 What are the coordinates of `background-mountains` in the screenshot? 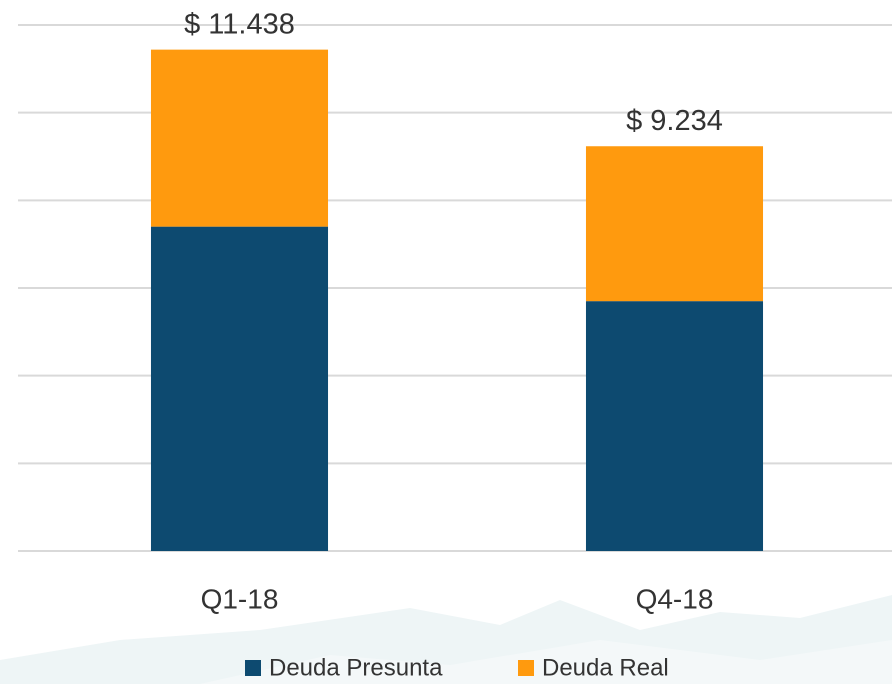 It's located at (546, 662).